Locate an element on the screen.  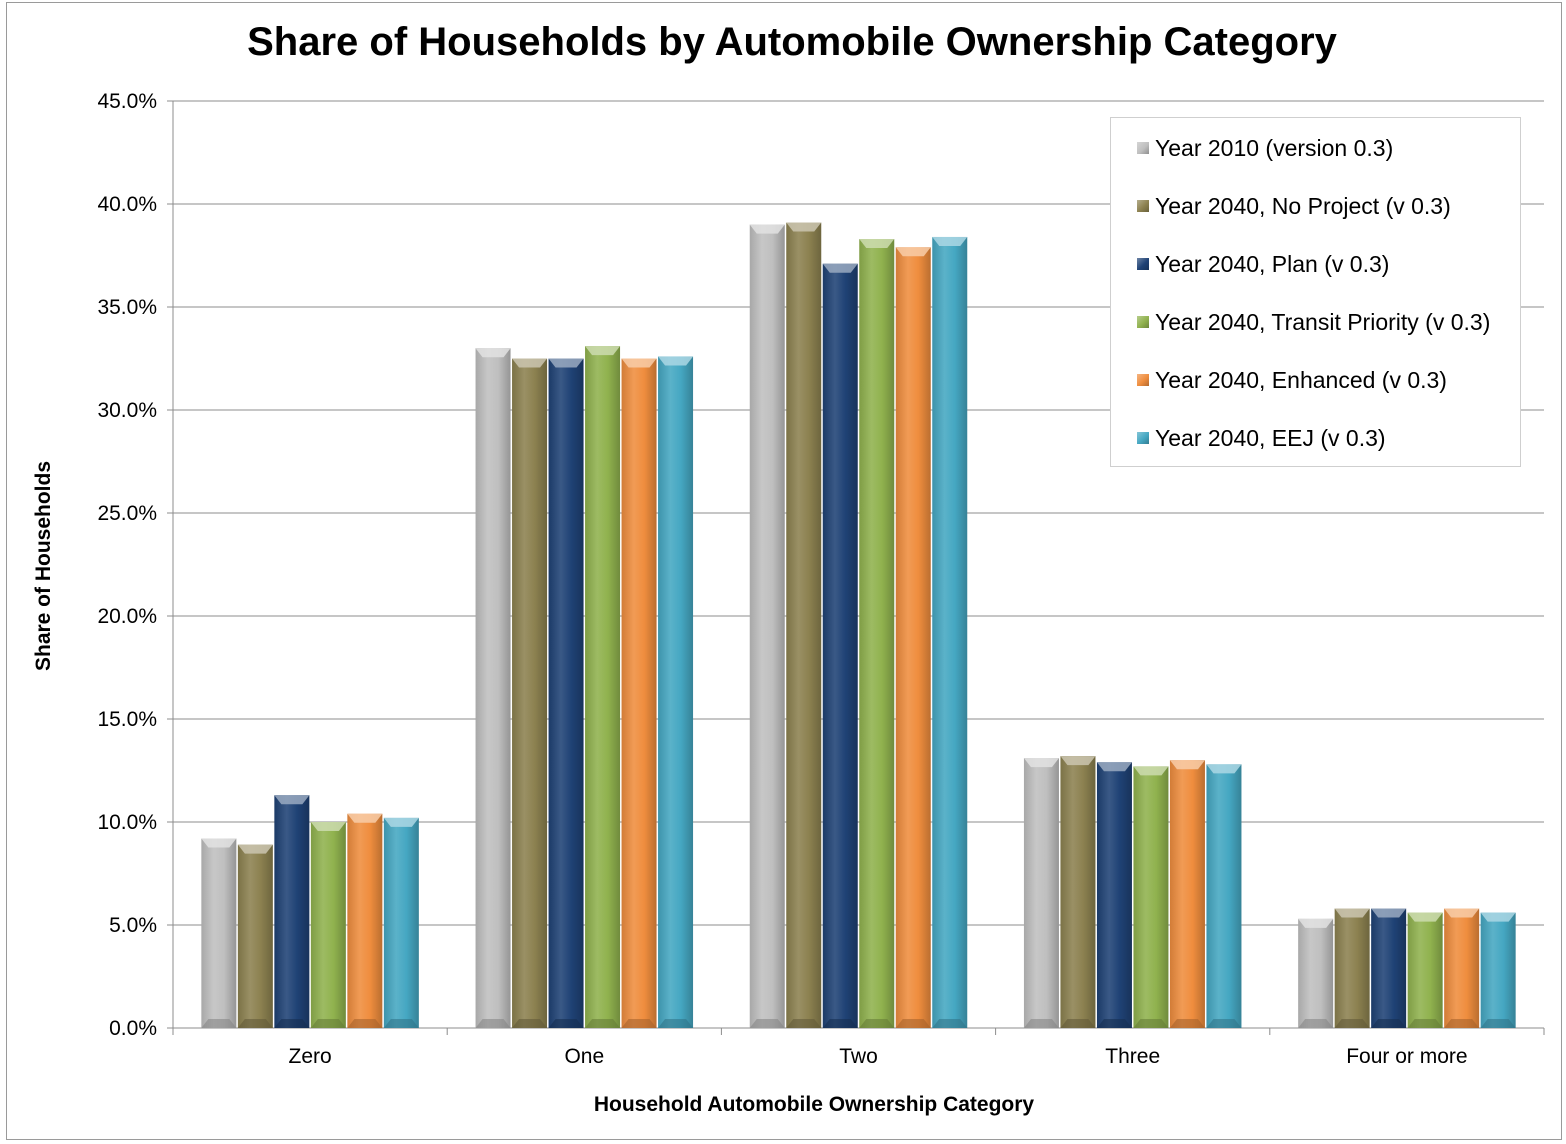
y-tick-label: 30.0% is located at coordinates (127, 410).